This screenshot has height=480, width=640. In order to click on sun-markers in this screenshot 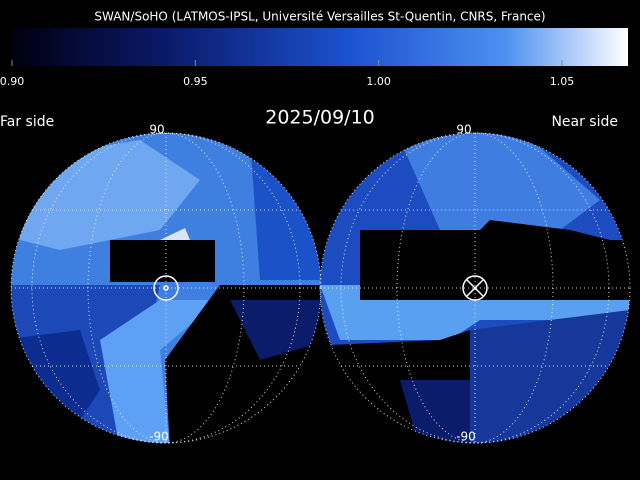, I will do `click(320, 288)`.